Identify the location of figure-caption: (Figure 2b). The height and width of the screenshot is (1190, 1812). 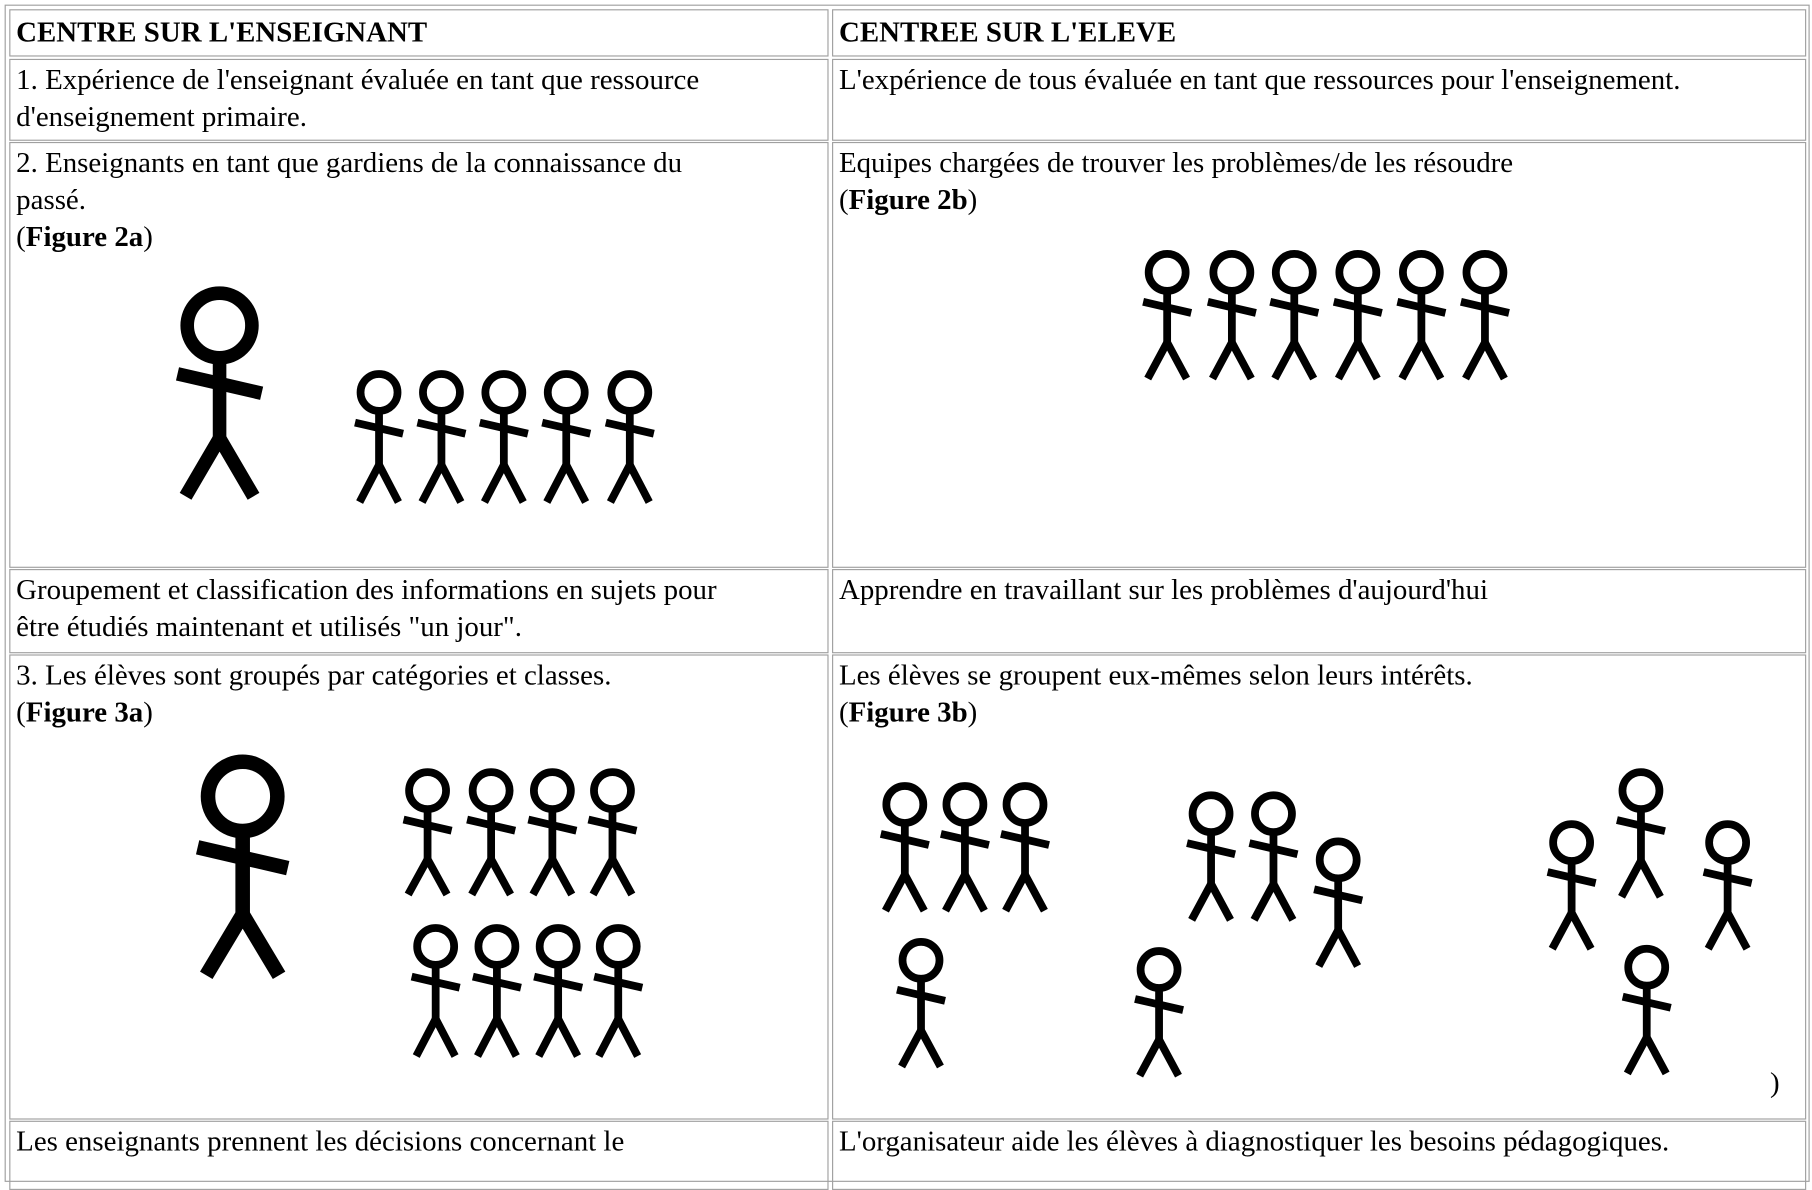
(1319, 200).